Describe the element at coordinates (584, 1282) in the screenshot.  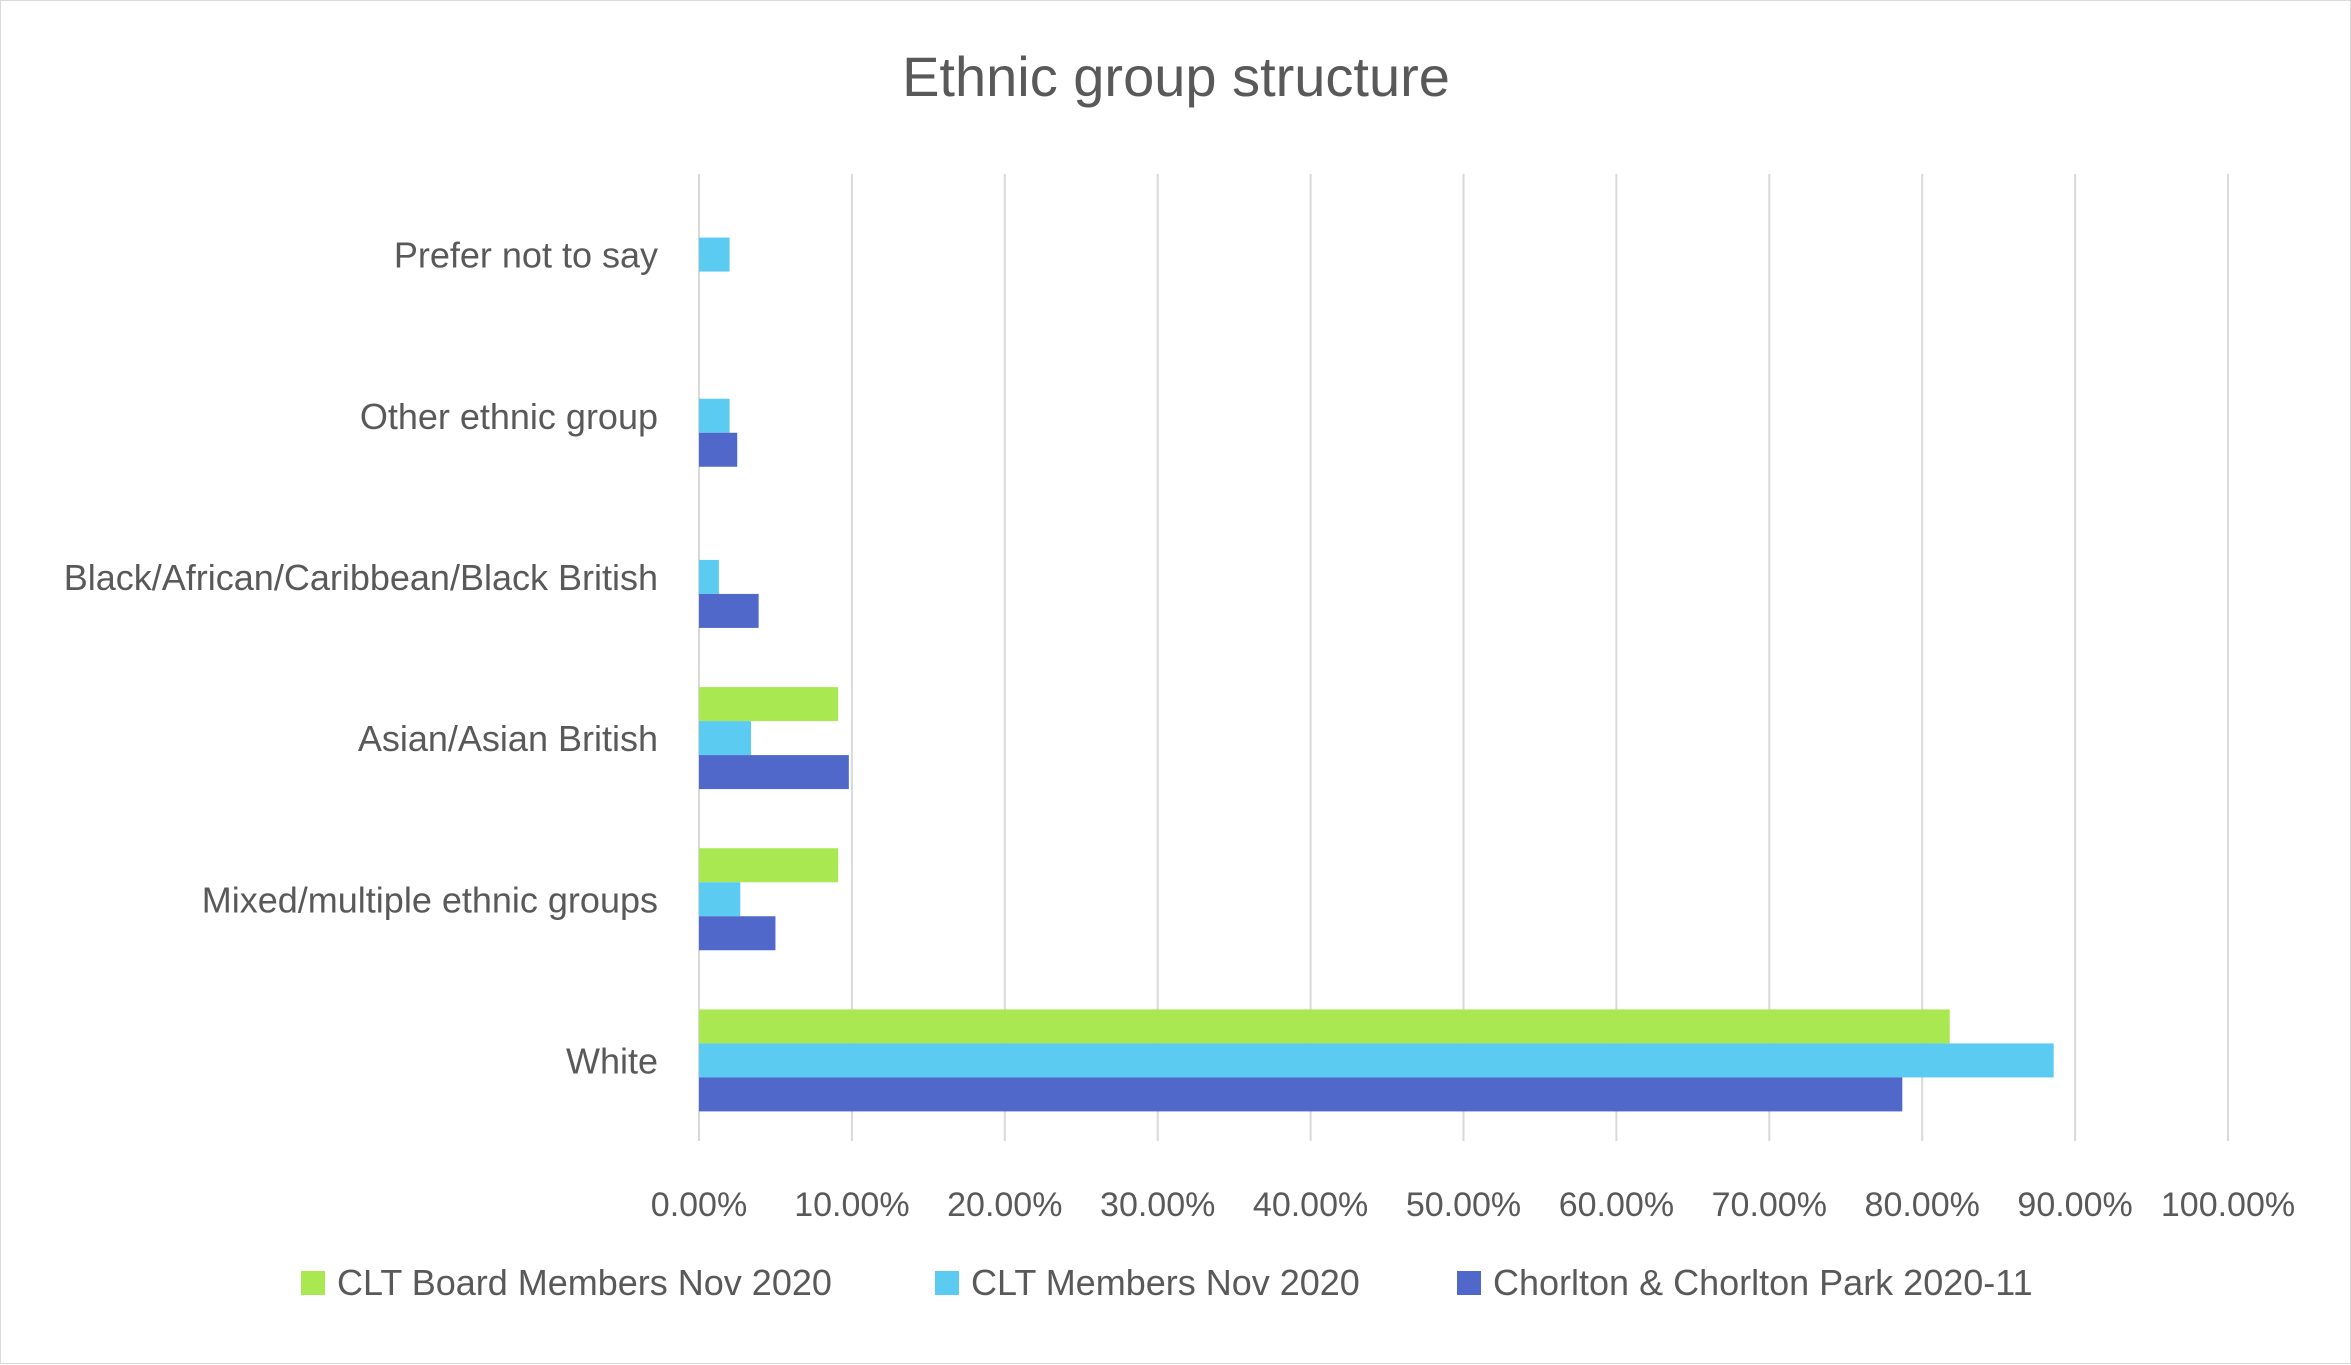
I see `legend-label: CLT Board Members Nov 2020` at that location.